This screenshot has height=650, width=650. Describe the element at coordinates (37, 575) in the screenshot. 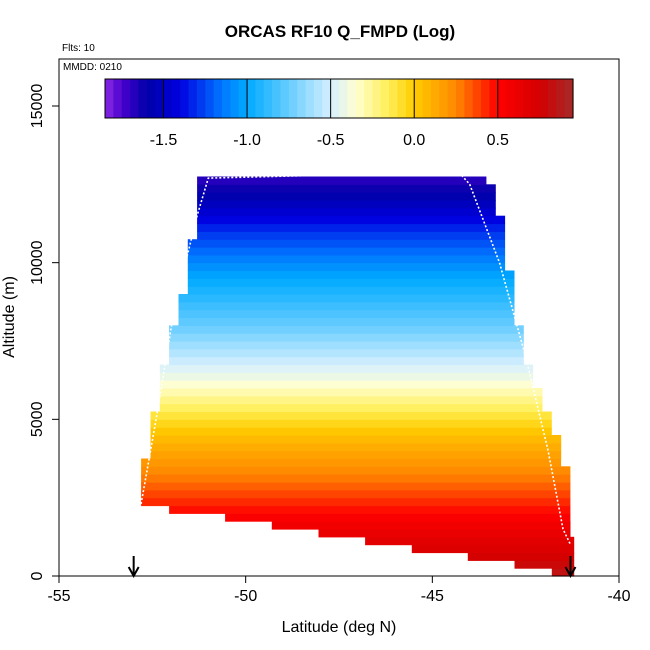

I see `y-tick-label: 0` at that location.